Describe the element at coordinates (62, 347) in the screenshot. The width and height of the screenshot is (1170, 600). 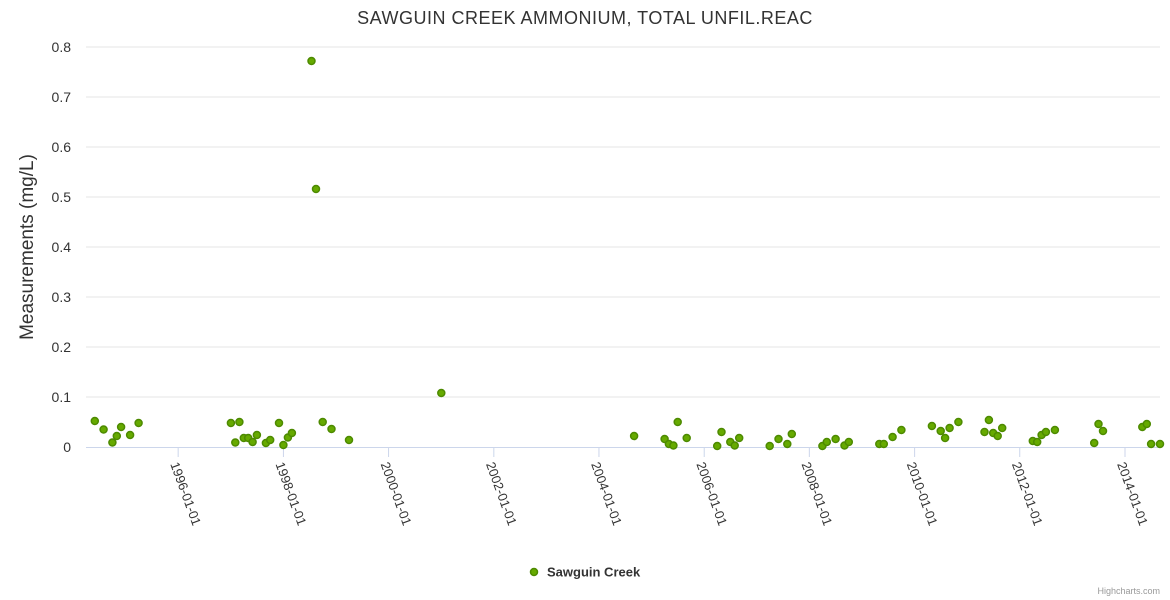
I see `y-tick-label: 0.2` at that location.